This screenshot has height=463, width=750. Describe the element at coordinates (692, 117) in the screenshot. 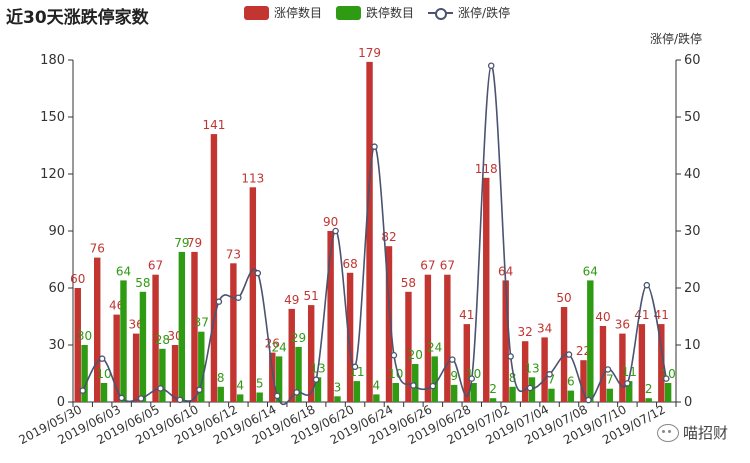

I see `right-axis-tick-label: 50` at that location.